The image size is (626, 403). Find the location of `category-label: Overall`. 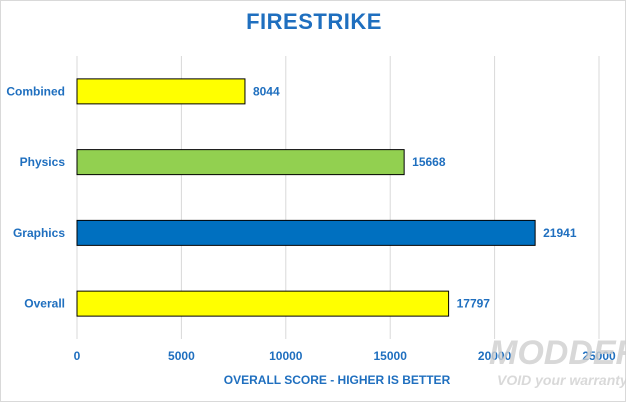

category-label: Overall is located at coordinates (44, 304).